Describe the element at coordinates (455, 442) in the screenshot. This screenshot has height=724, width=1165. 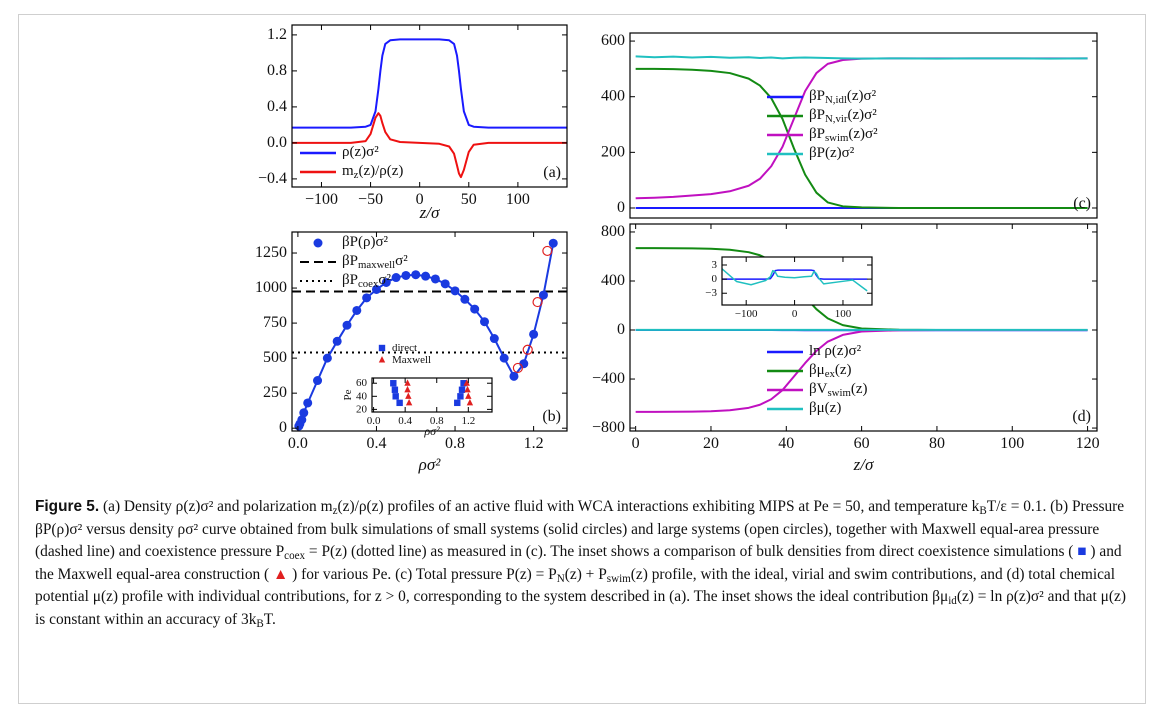
I see `x-tick-label: 0.8` at that location.